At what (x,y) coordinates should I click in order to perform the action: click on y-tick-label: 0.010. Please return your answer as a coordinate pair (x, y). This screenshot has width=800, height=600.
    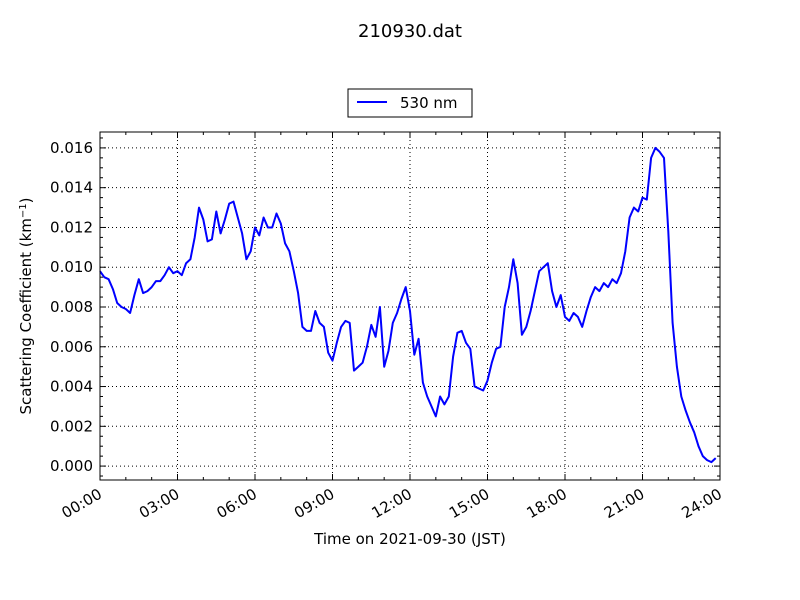
    Looking at the image, I should click on (71, 267).